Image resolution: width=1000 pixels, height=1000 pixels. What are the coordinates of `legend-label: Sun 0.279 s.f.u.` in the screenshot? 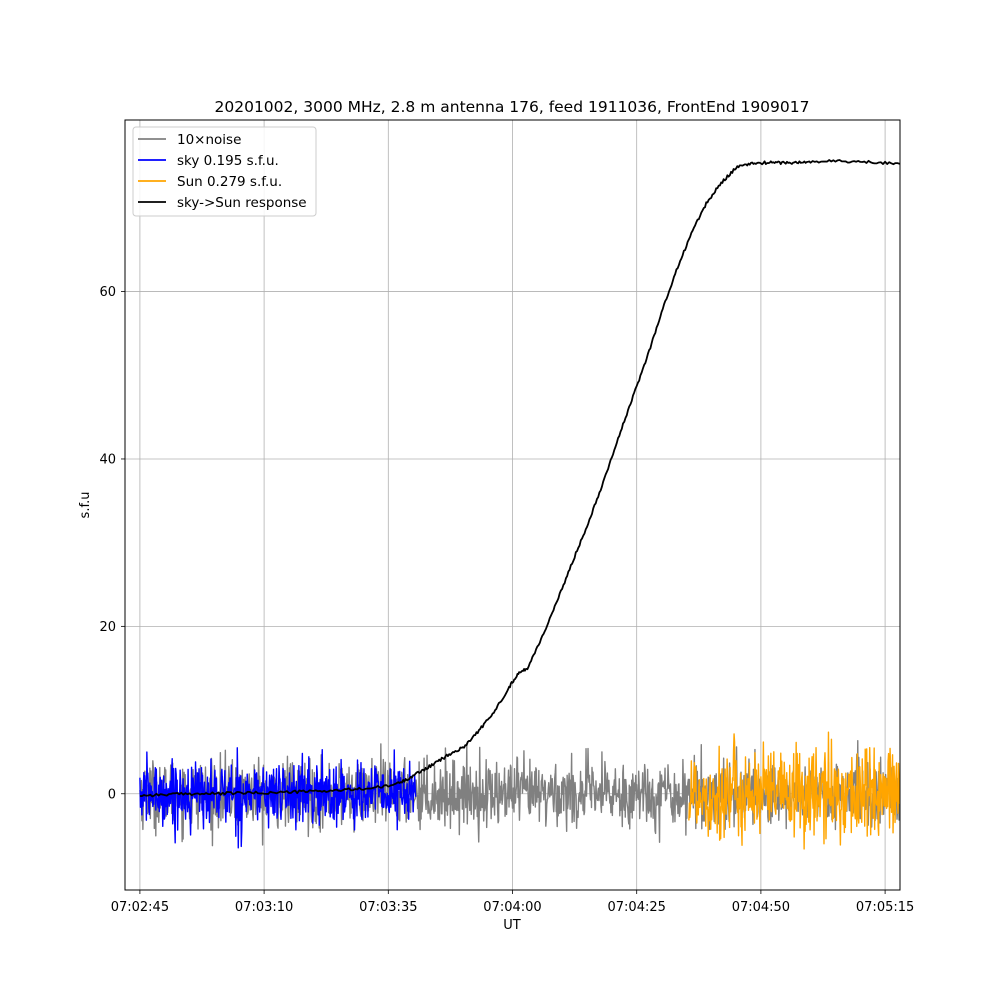 It's located at (229, 182).